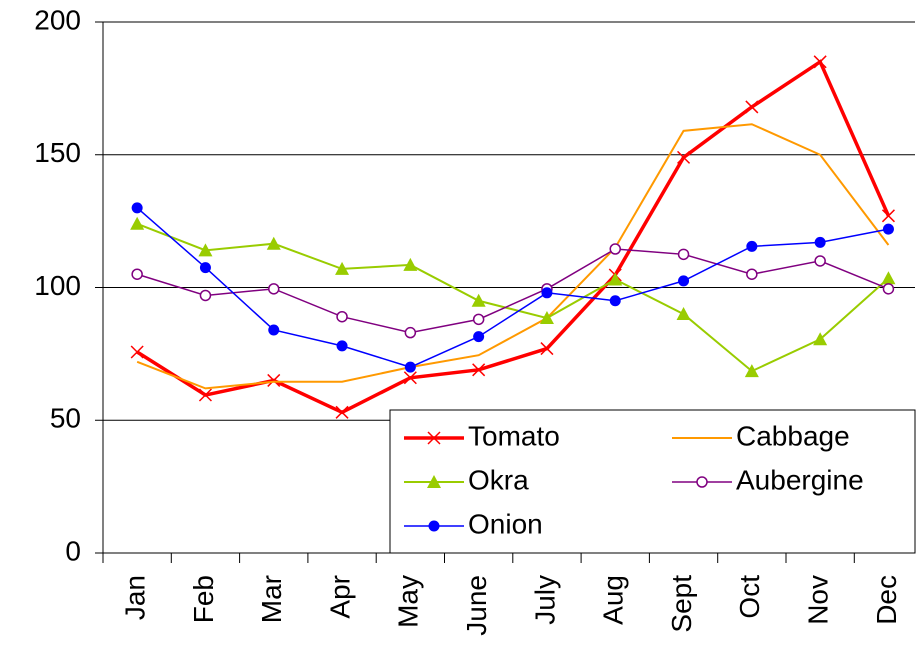 Image resolution: width=917 pixels, height=657 pixels. Describe the element at coordinates (339, 597) in the screenshot. I see `x-tick-label: Apr` at that location.